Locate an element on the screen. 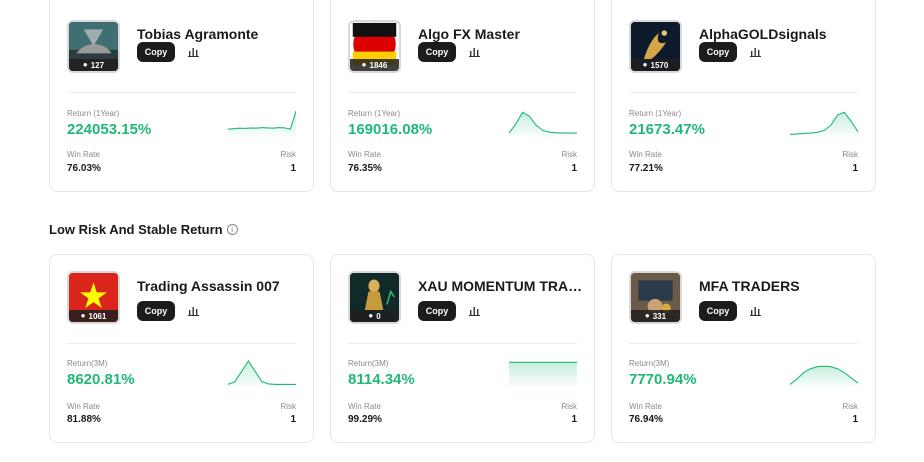  follower-count-badge: ● 1570 is located at coordinates (655, 65).